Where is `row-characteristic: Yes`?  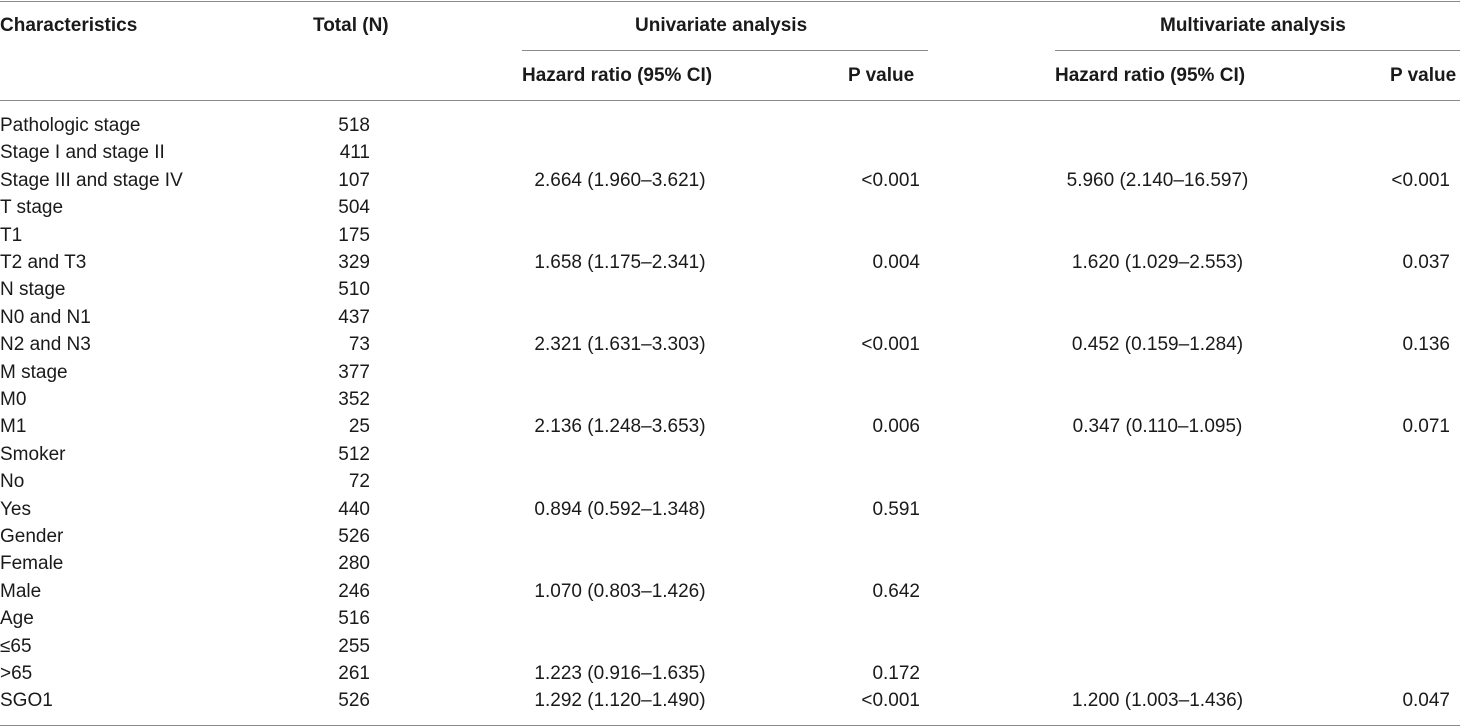 row-characteristic: Yes is located at coordinates (15, 509).